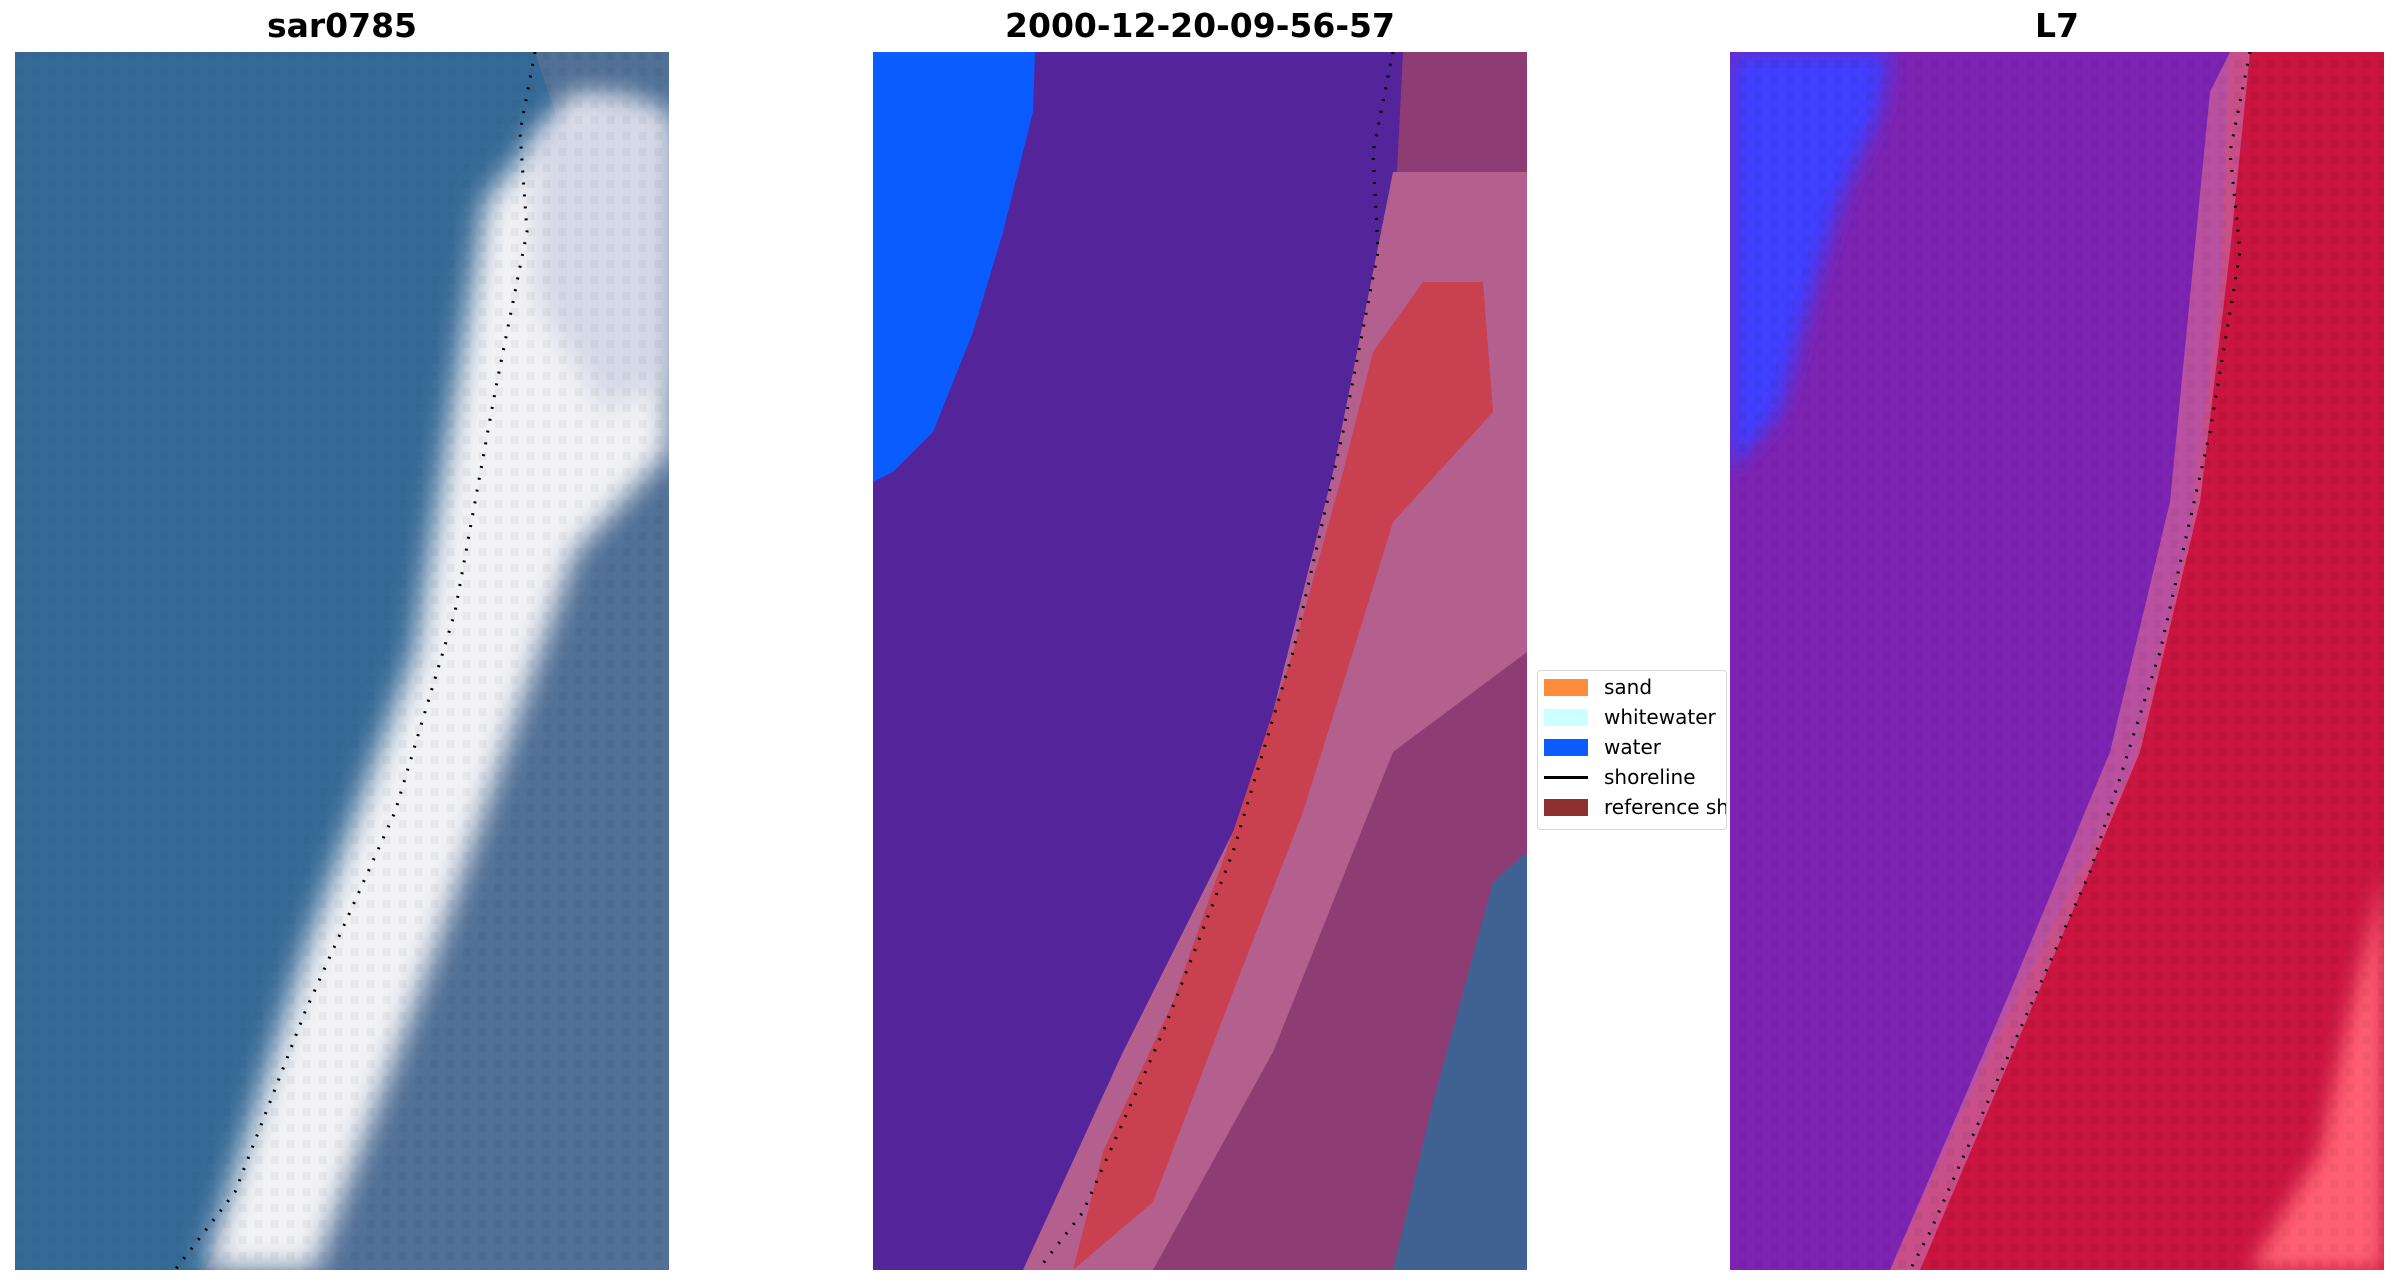  I want to click on legend-label: water, so click(1632, 747).